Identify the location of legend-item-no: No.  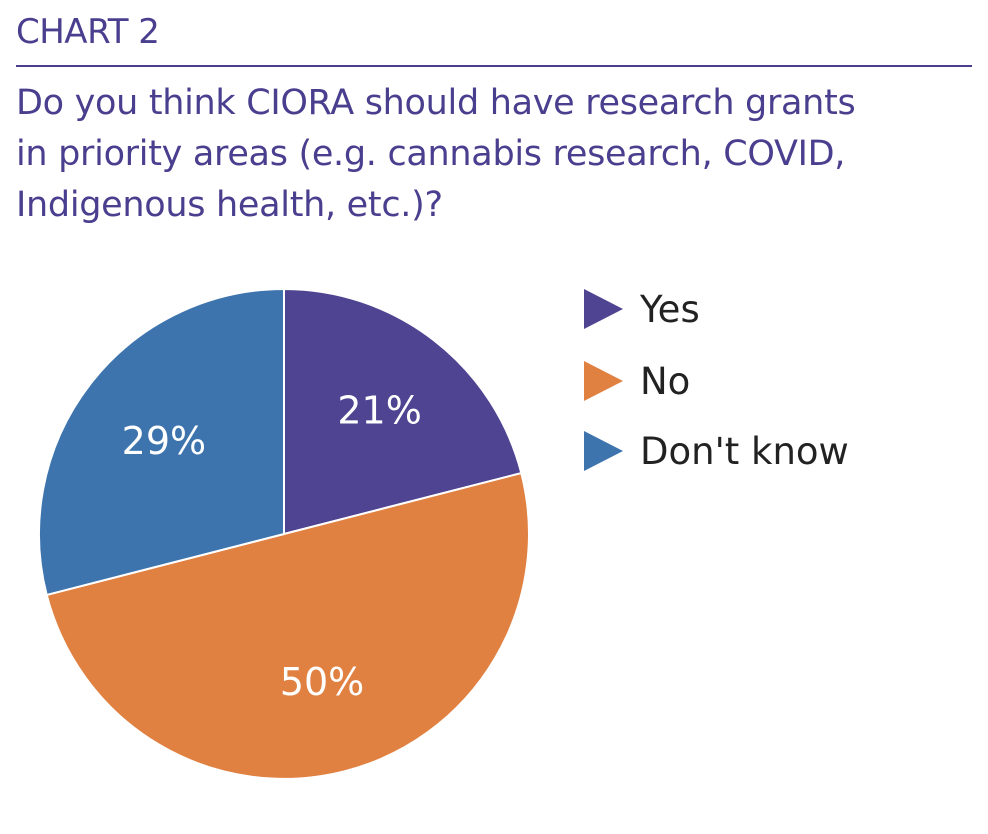
(637, 381).